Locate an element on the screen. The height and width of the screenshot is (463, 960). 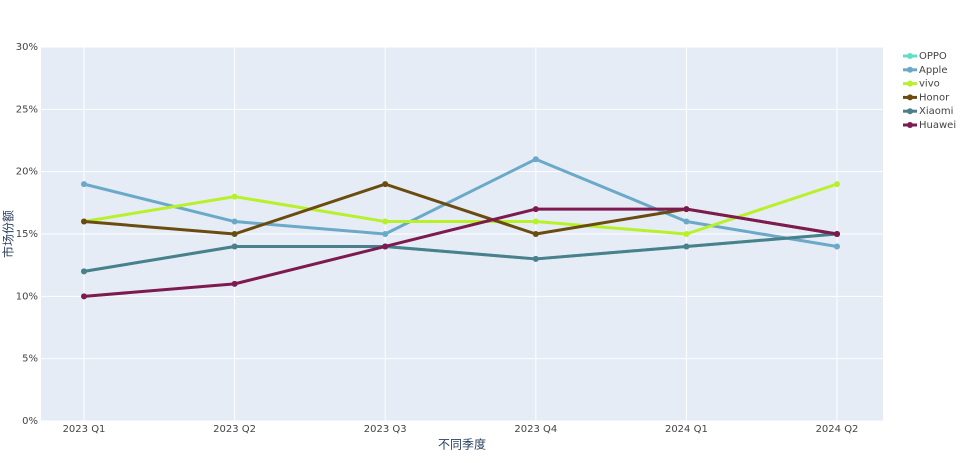
y-tick-label: 10% is located at coordinates (27, 296).